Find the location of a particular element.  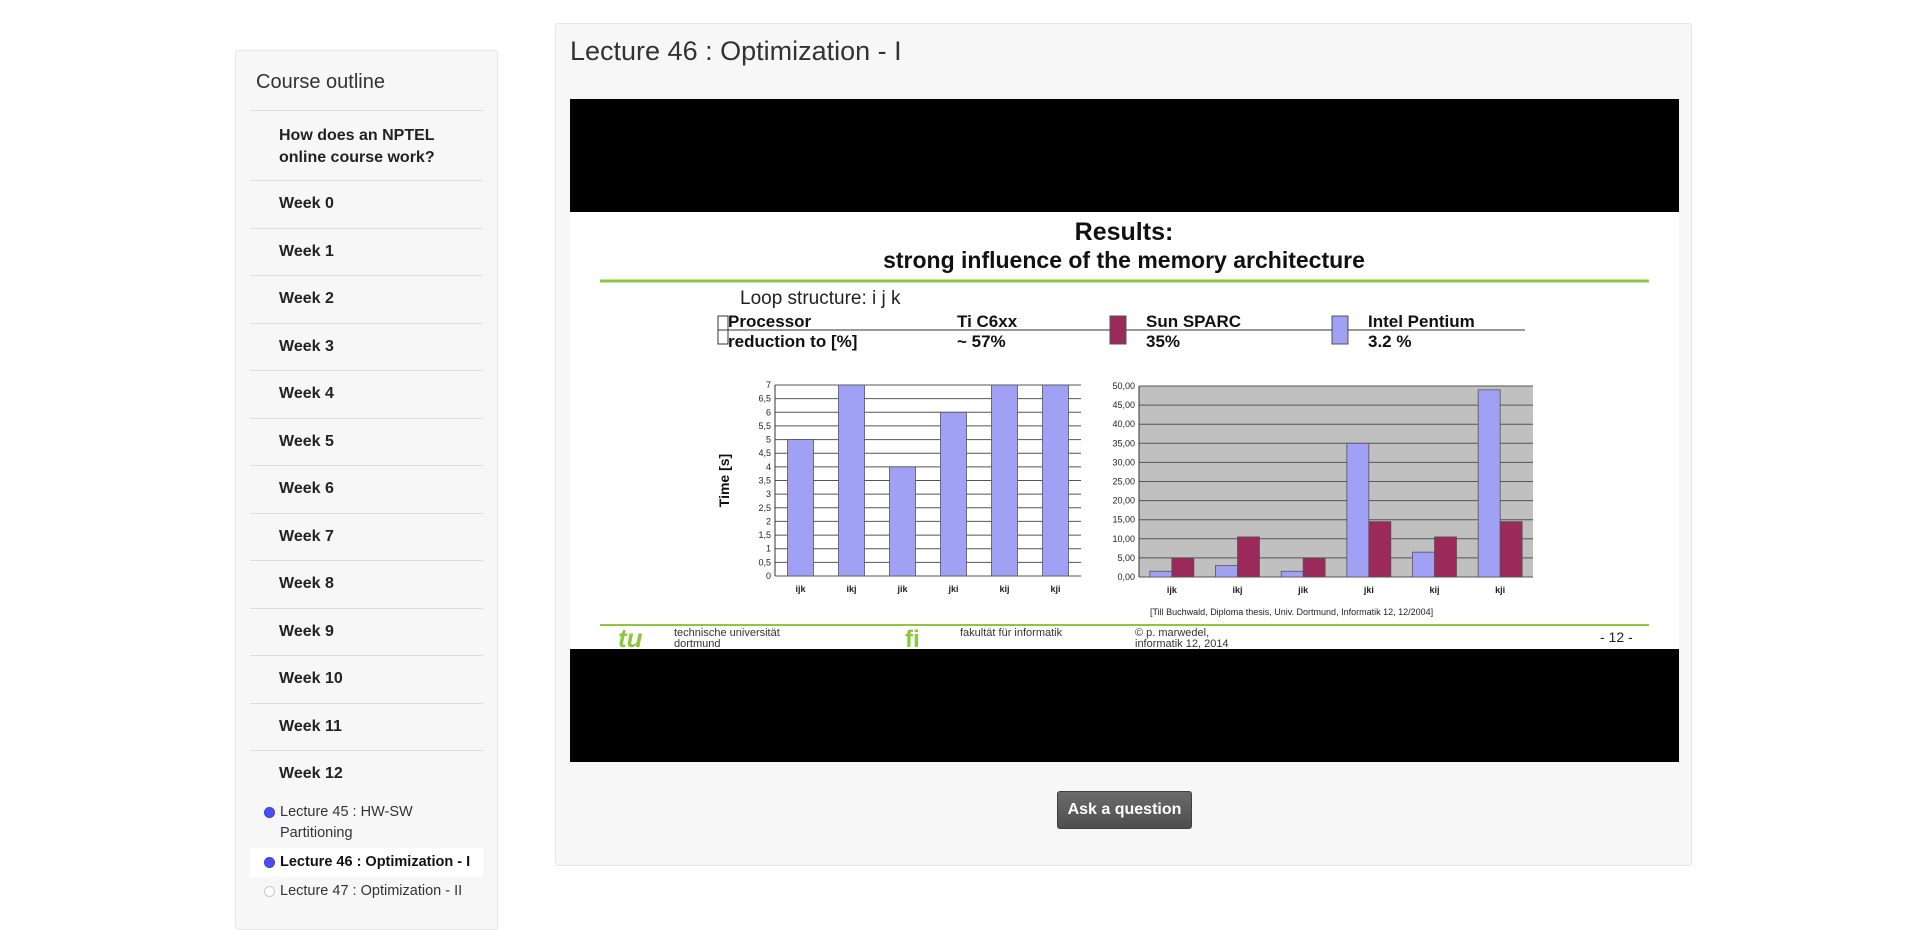

sidebar-item-week-8: Week 8 is located at coordinates (366, 584).